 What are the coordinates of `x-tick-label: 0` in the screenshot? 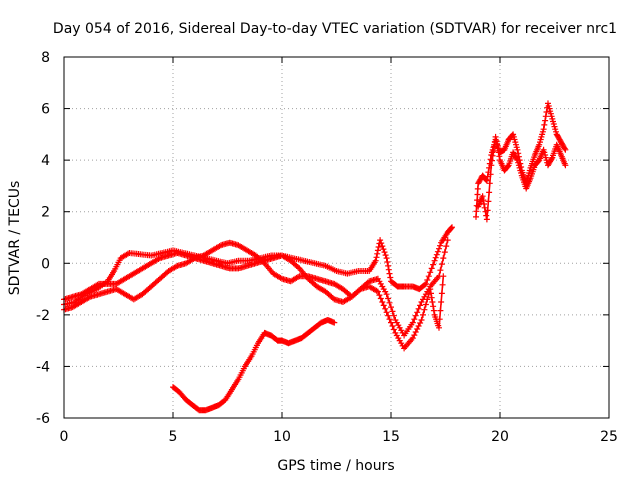 It's located at (64, 437).